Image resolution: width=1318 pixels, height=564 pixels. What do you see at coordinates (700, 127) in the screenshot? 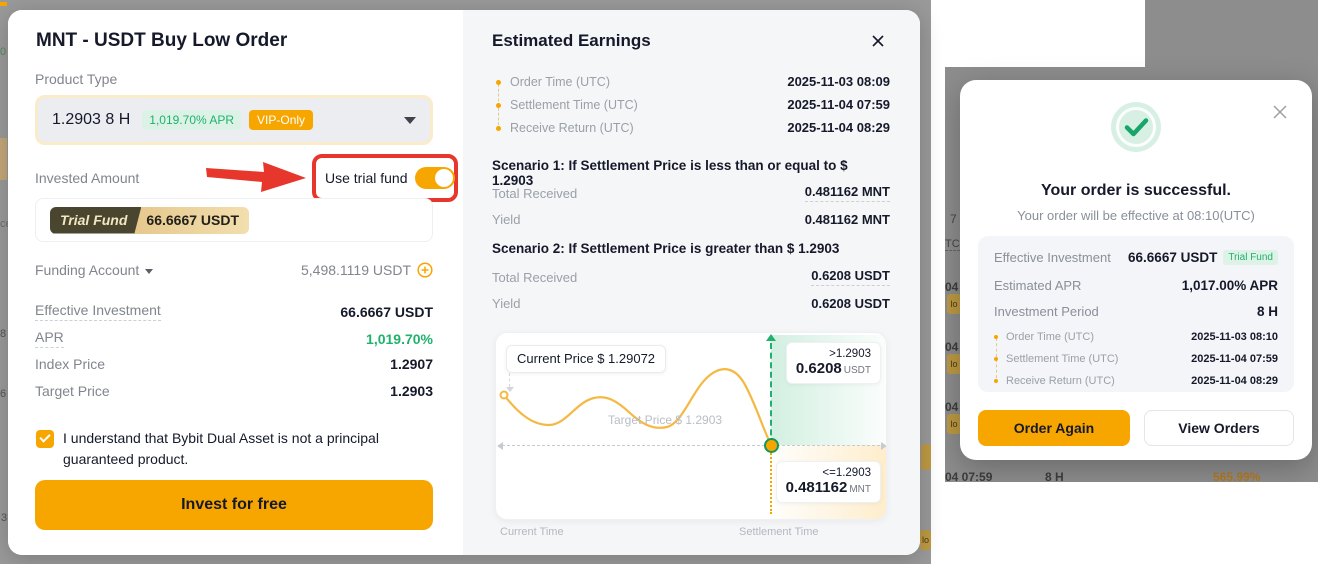
I see `timeline-row: Receive Return (UTC) 2025-11-04 08:29` at bounding box center [700, 127].